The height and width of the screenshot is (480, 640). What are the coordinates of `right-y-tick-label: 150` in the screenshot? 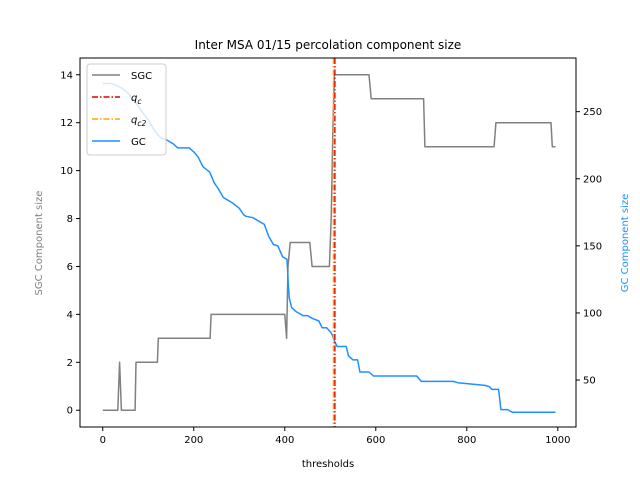 It's located at (592, 246).